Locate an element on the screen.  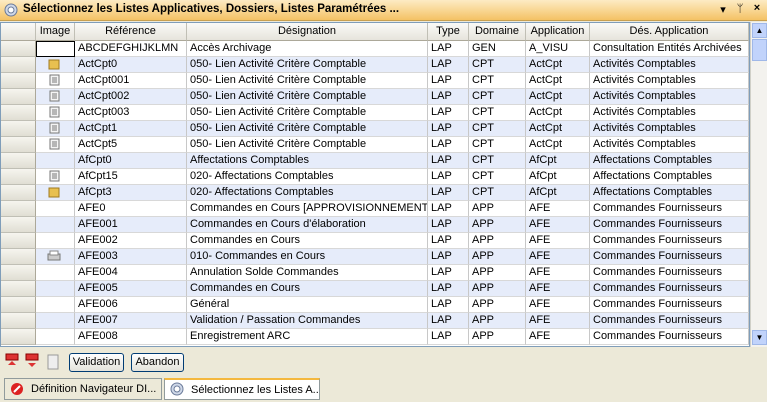
grid-cell: GEN is located at coordinates (497, 49).